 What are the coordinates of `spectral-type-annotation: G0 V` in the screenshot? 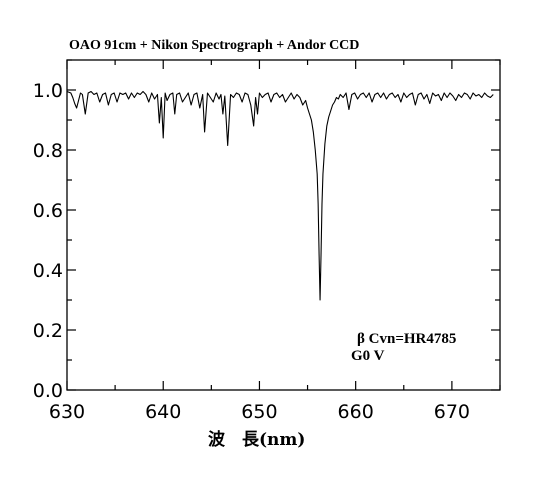 It's located at (368, 356).